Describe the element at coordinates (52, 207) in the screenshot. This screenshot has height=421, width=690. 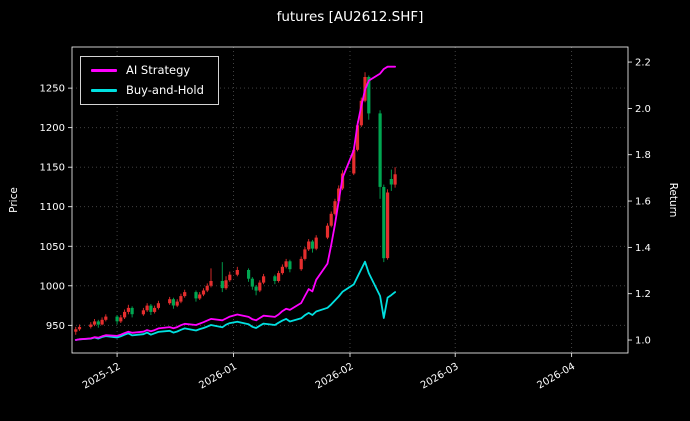
I see `y-left-tick-label: 1100` at that location.